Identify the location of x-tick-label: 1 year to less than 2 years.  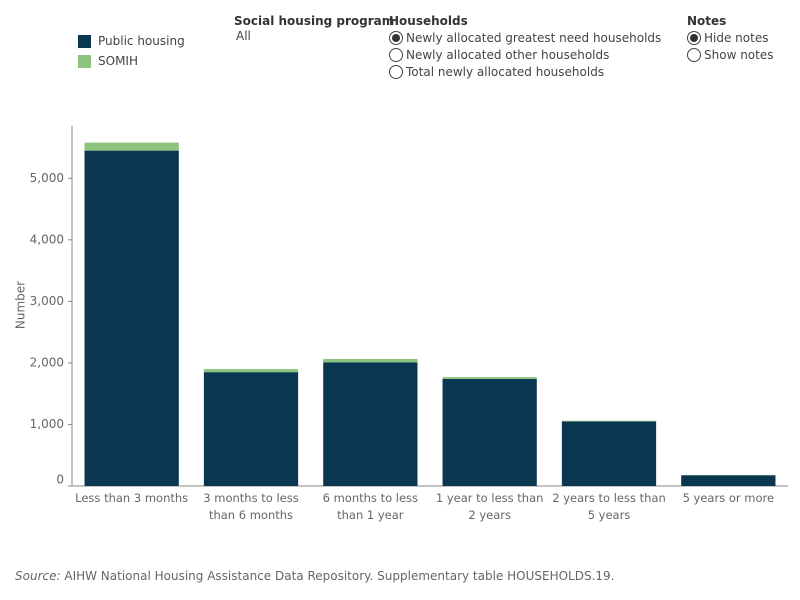
(489, 506).